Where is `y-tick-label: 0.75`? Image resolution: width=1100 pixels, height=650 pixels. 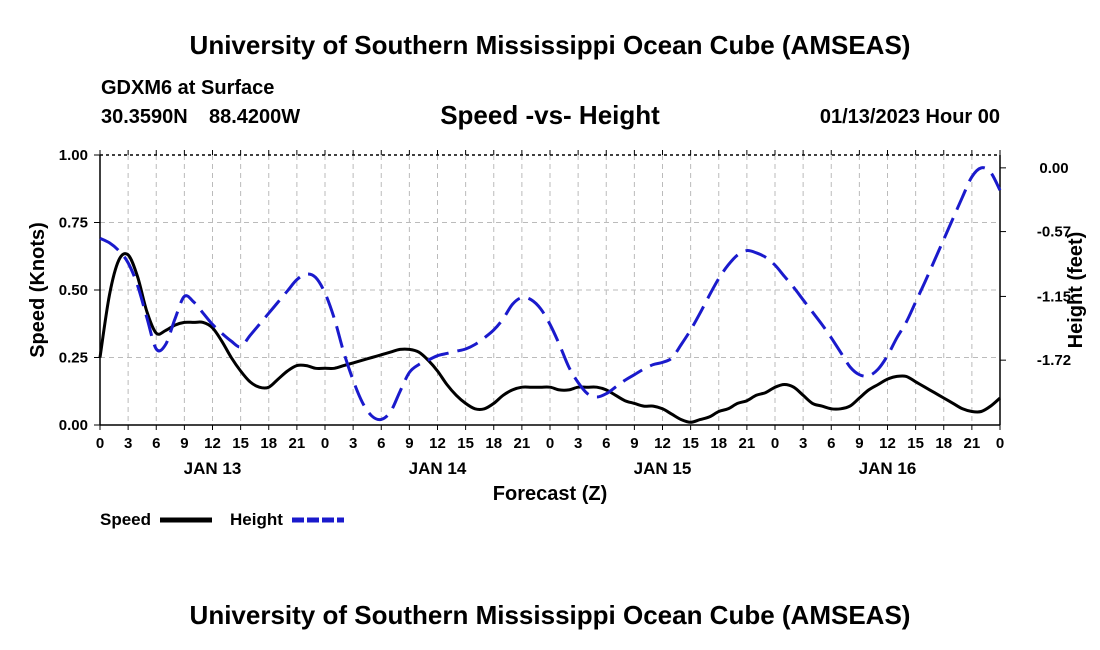
y-tick-label: 0.75 is located at coordinates (73, 223).